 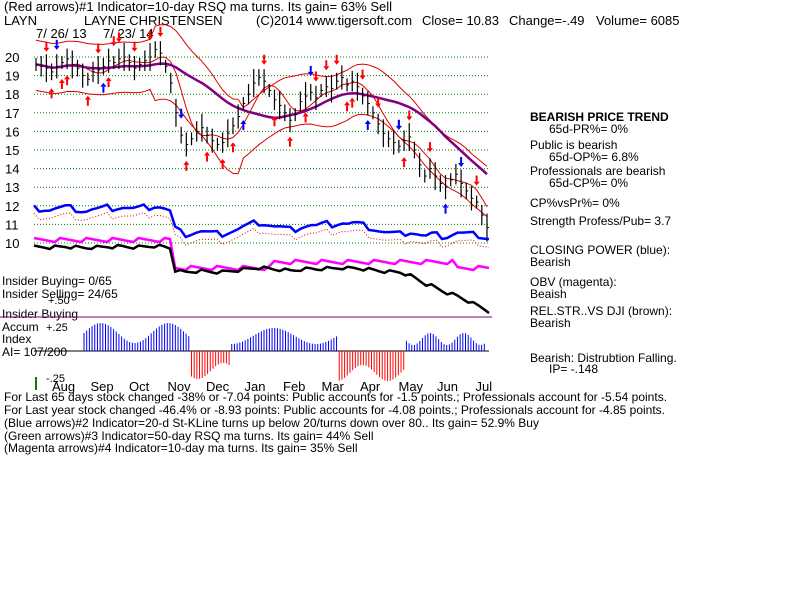 I want to click on obv-line, so click(x=261, y=254).